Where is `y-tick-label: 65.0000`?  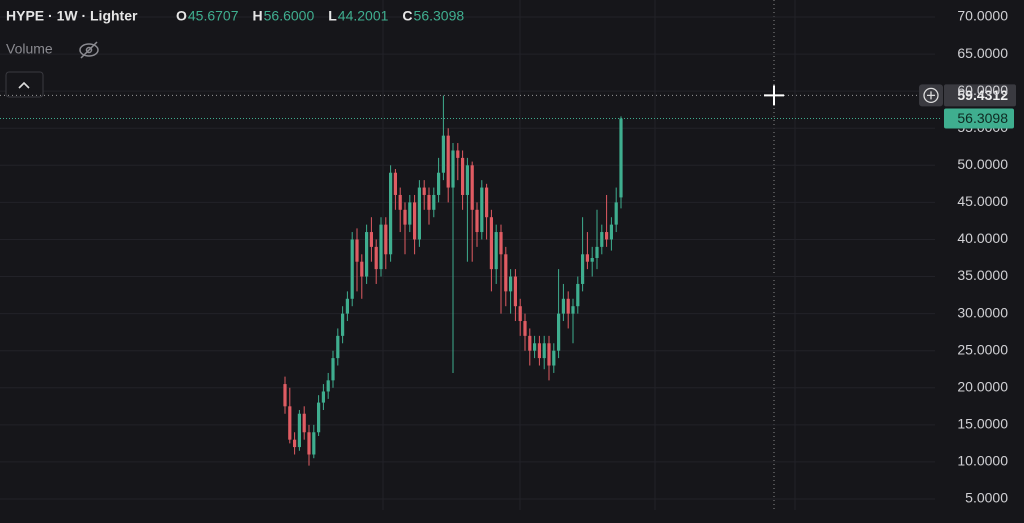
y-tick-label: 65.0000 is located at coordinates (982, 53).